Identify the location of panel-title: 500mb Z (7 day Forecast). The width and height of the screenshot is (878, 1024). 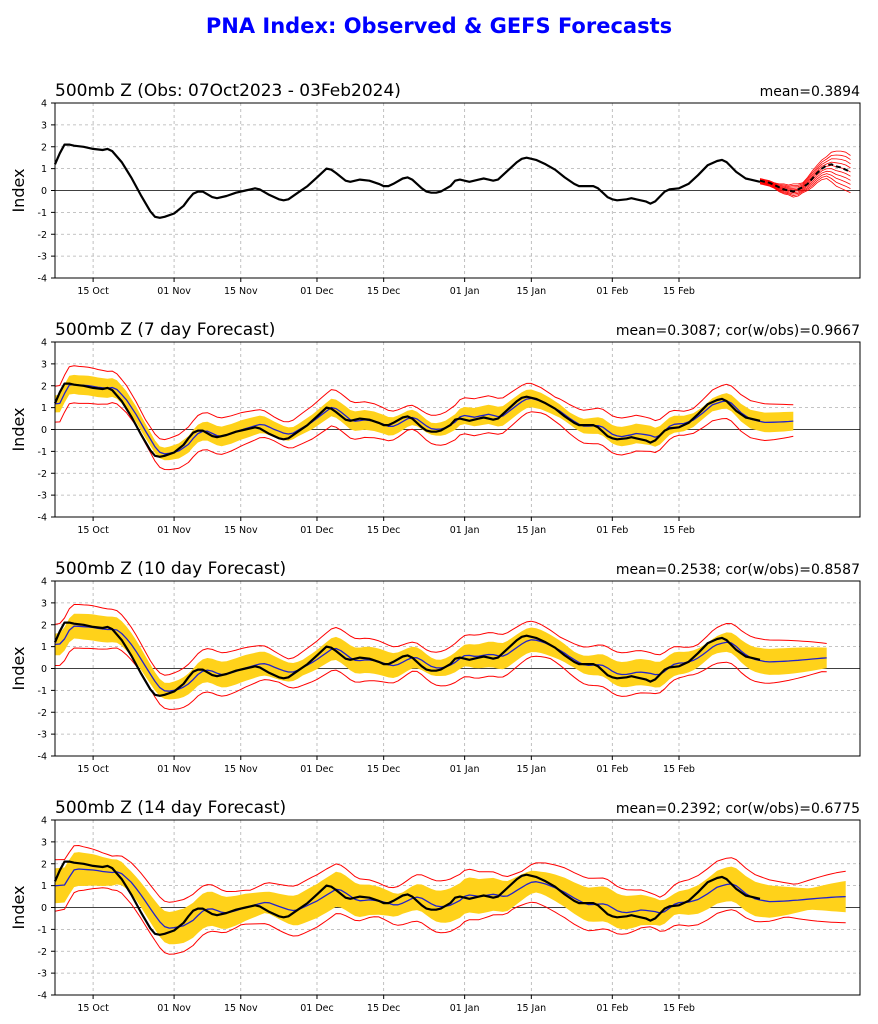
(165, 330).